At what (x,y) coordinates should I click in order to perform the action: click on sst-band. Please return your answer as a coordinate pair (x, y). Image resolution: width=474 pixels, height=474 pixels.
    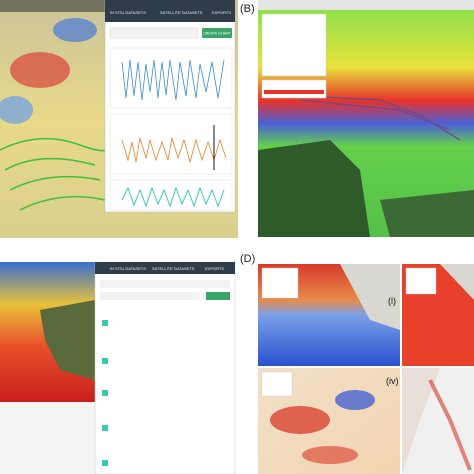
    Looking at the image, I should click on (450, 425).